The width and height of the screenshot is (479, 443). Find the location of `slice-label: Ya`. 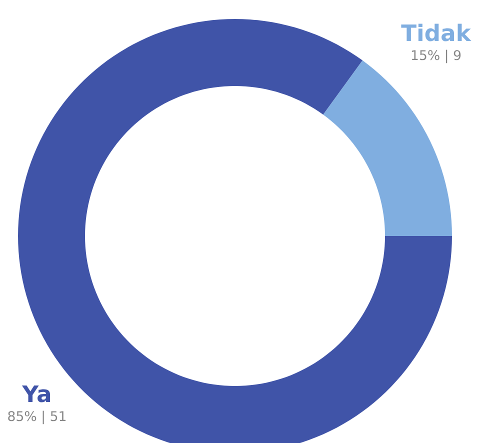

slice-label: Ya is located at coordinates (36, 393).